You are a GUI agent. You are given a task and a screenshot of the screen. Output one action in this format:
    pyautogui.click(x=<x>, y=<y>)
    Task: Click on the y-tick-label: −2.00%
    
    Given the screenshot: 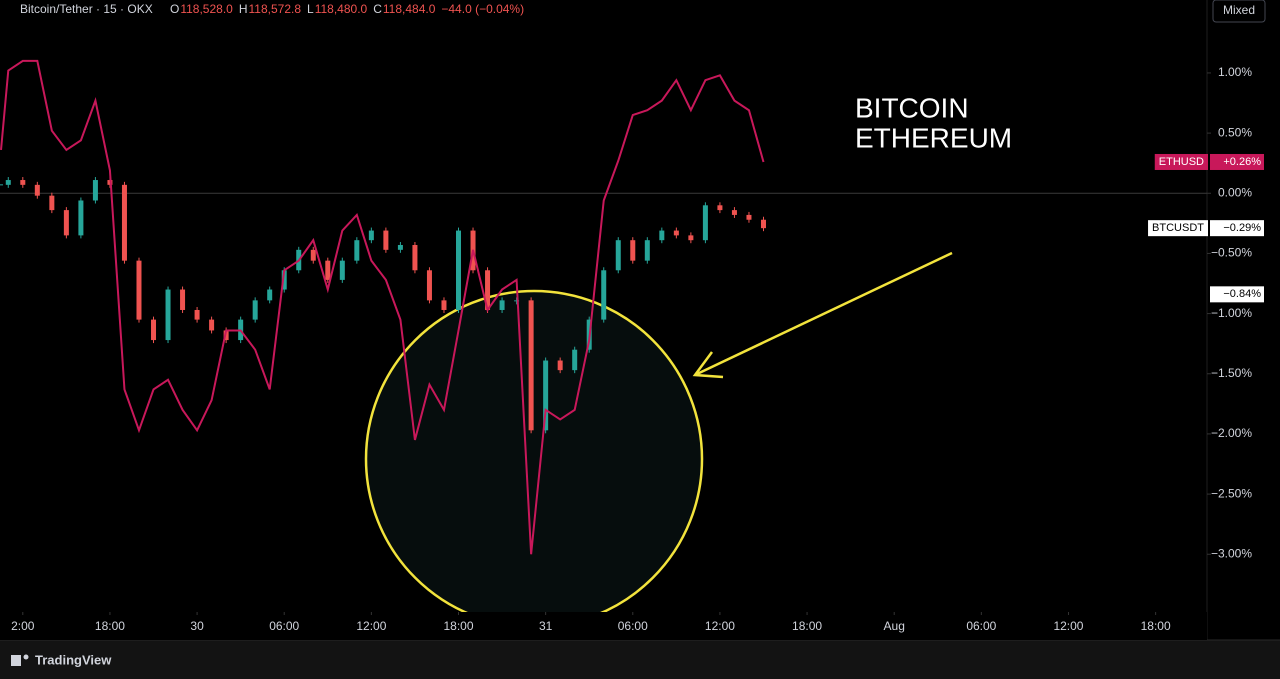 What is the action you would take?
    pyautogui.click(x=1231, y=433)
    